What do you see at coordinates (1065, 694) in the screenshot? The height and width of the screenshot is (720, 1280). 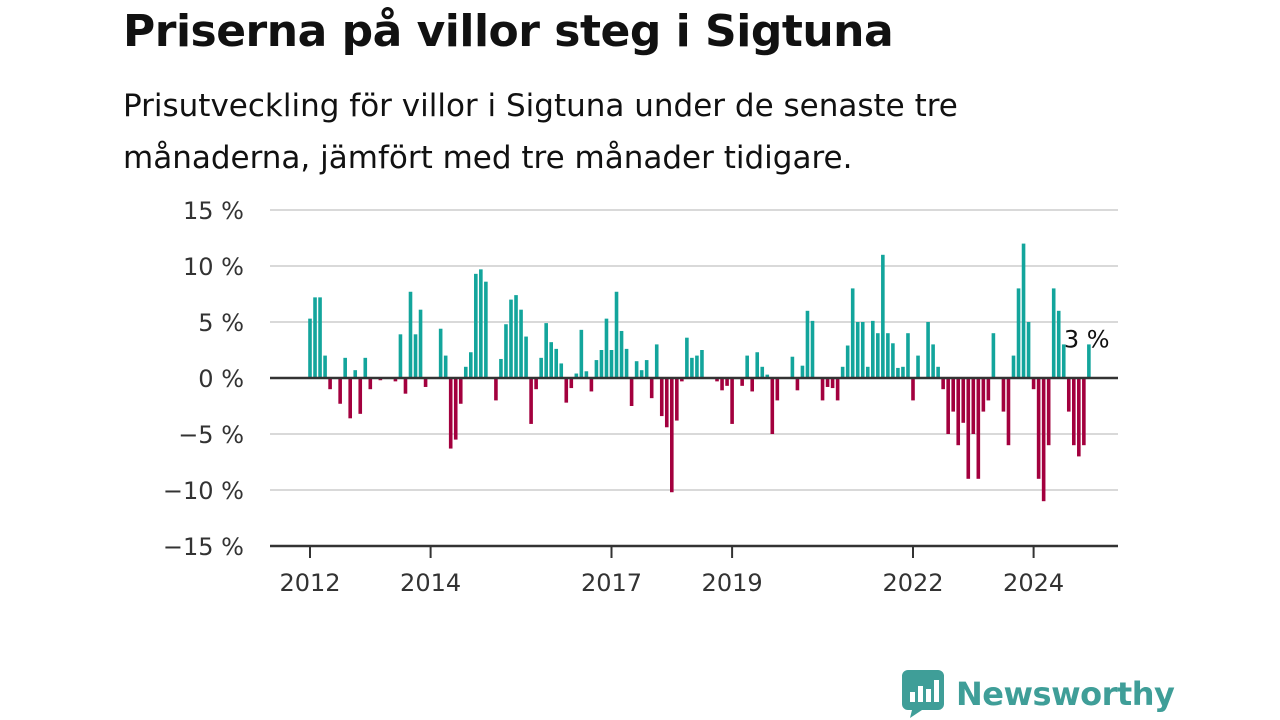 I see `logo-text: Newsworthy` at bounding box center [1065, 694].